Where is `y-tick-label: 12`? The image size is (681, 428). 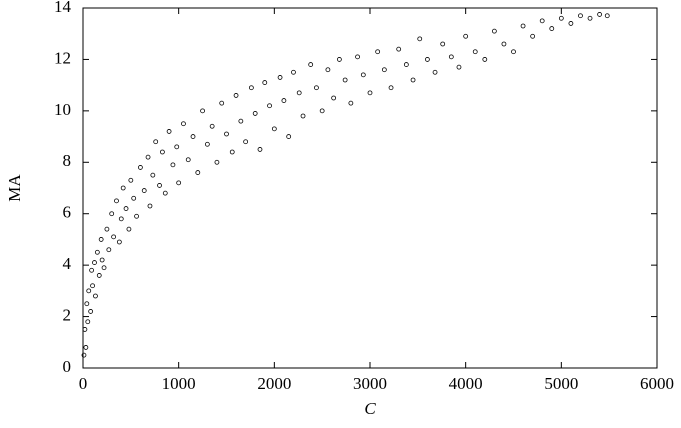 y-tick-label: 12 is located at coordinates (62, 57).